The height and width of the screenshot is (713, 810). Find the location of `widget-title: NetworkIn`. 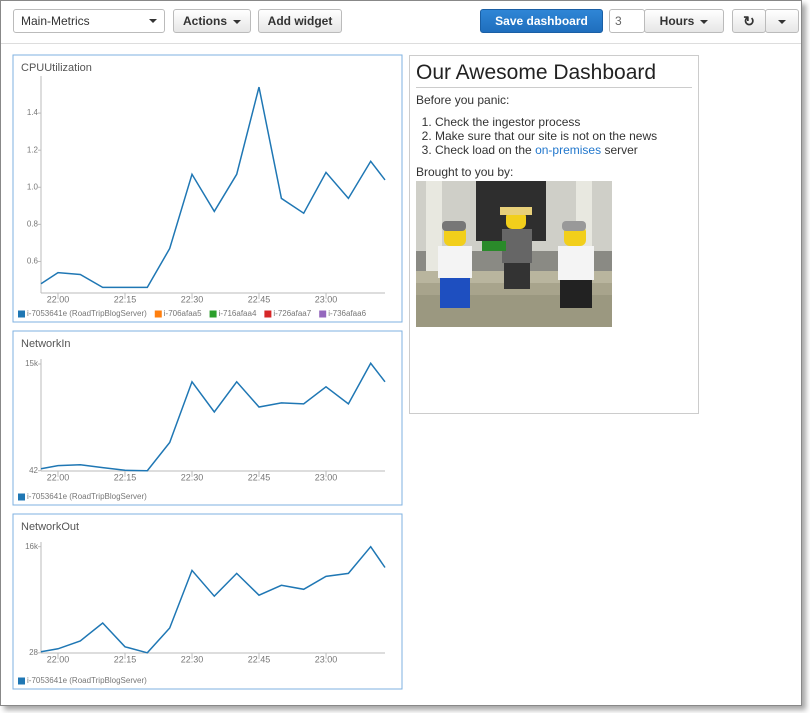

widget-title: NetworkIn is located at coordinates (46, 344).